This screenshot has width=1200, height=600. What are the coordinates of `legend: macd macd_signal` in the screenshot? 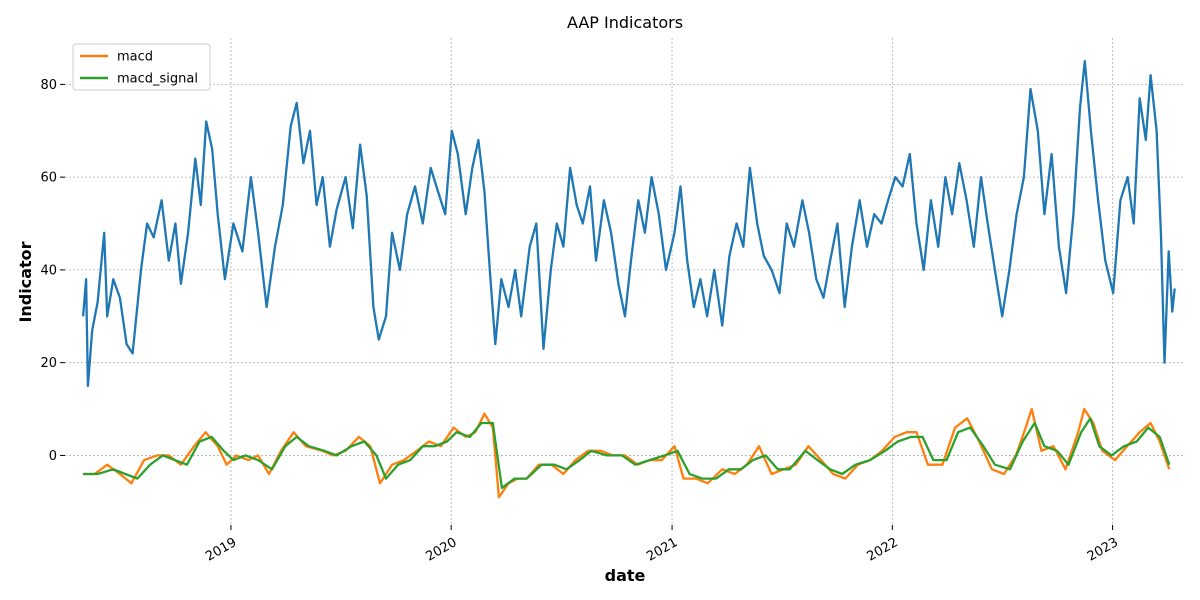 It's located at (141, 67).